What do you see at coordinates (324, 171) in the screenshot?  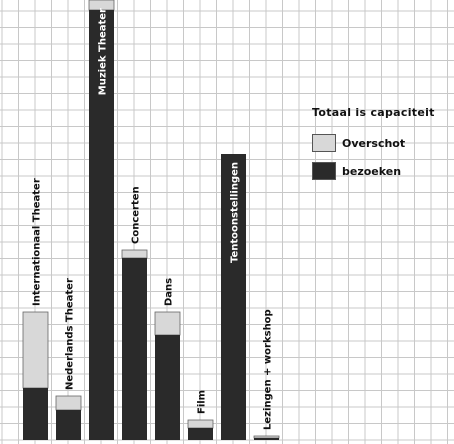 I see `legend-swatch-bezoeken` at bounding box center [324, 171].